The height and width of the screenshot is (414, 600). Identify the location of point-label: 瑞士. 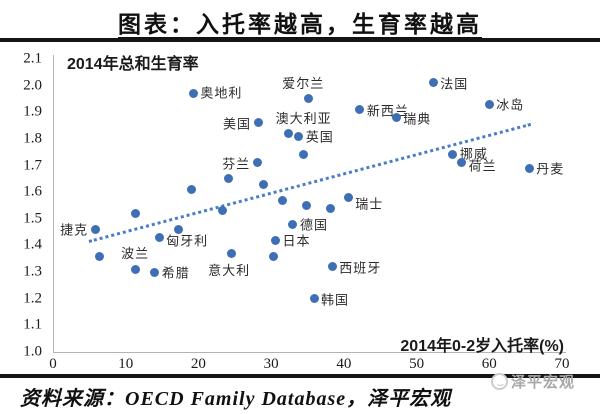
(369, 203).